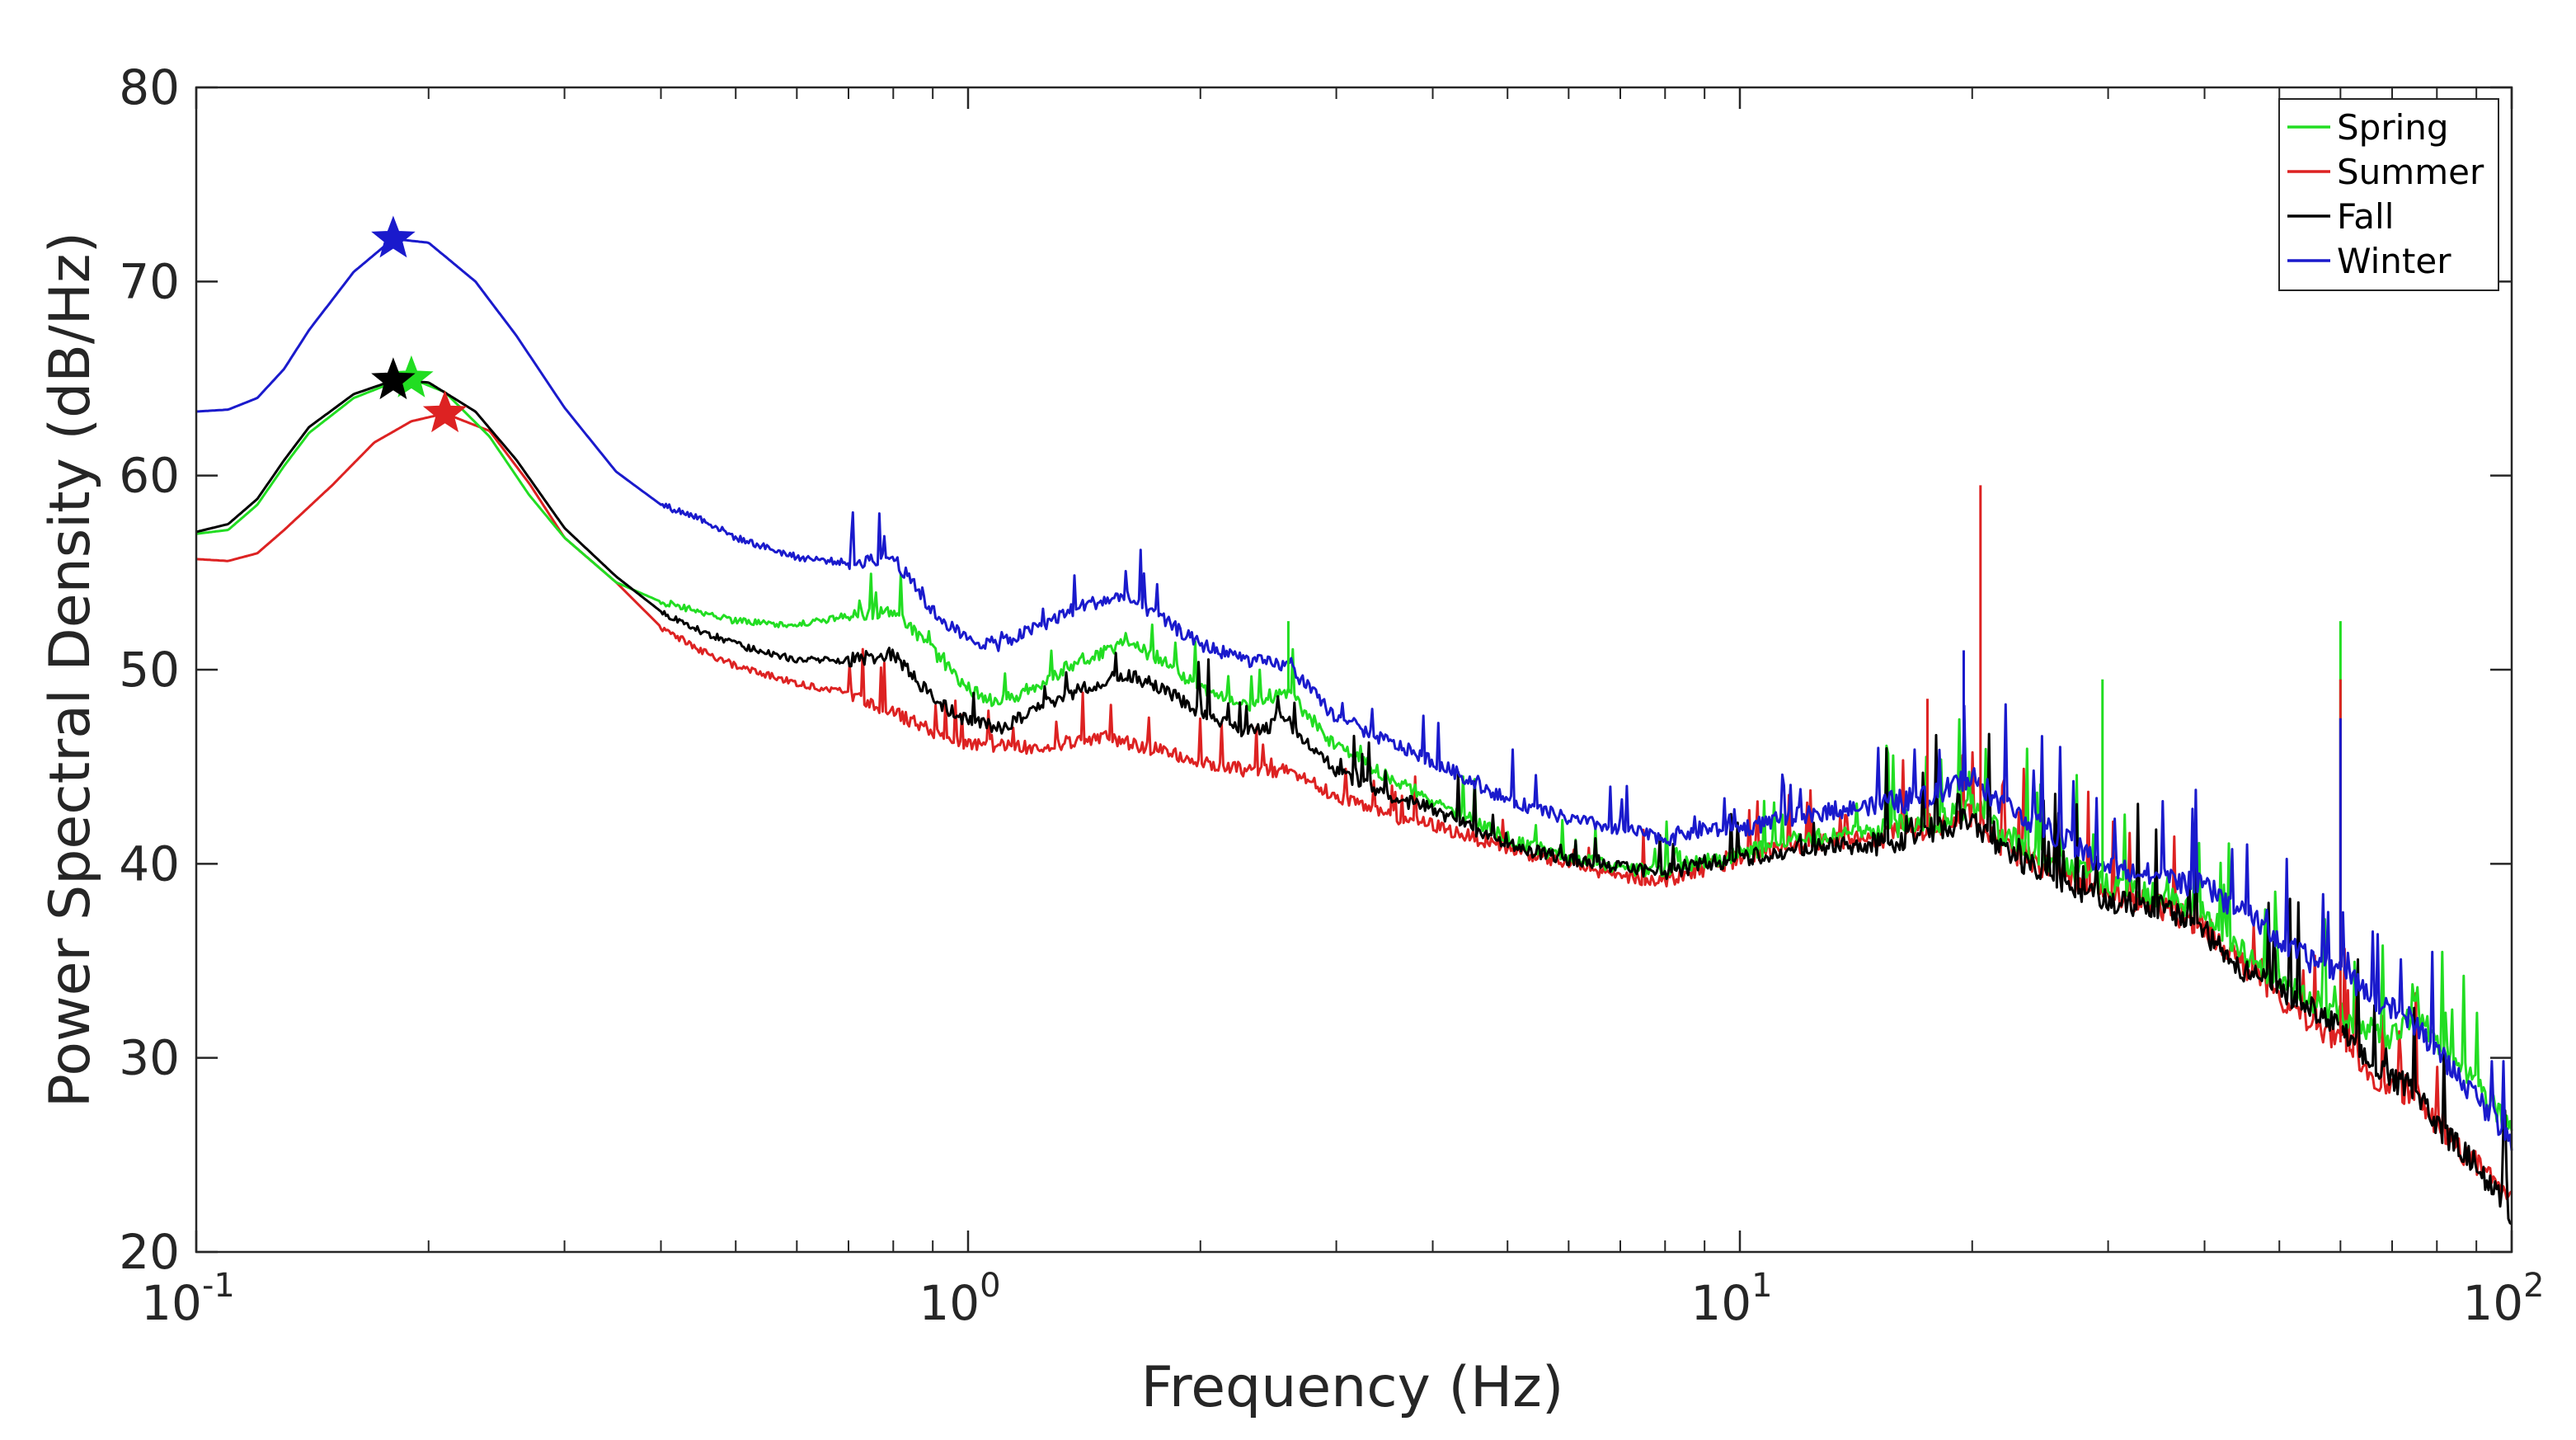  What do you see at coordinates (149, 1252) in the screenshot?
I see `y-tick-label: 20` at bounding box center [149, 1252].